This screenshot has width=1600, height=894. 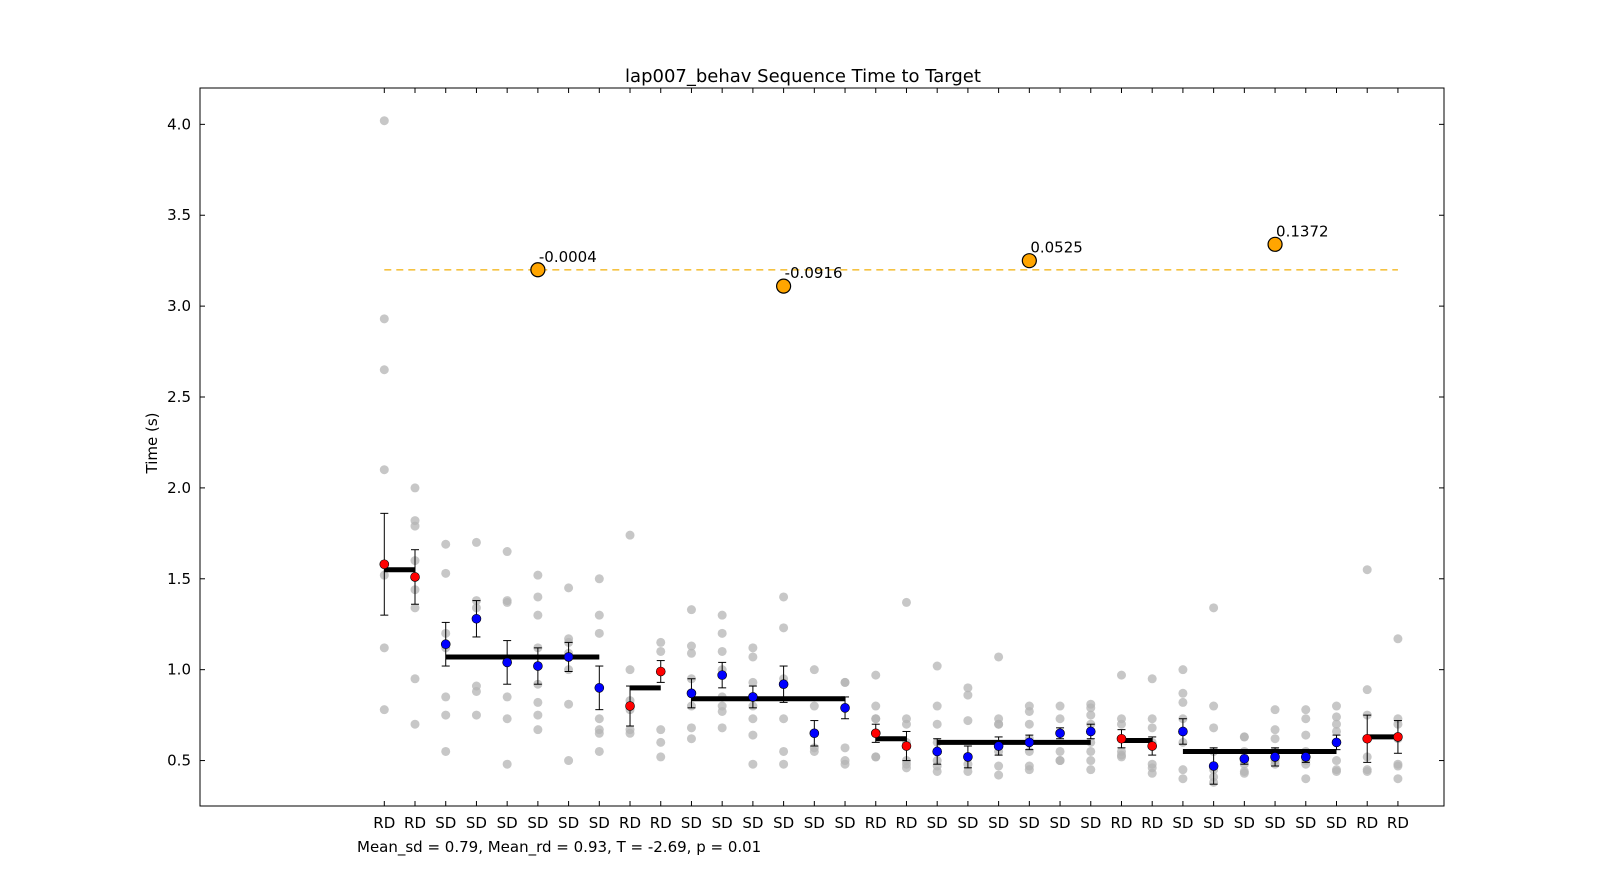 What do you see at coordinates (179, 670) in the screenshot?
I see `y-tick-label: 1.0` at bounding box center [179, 670].